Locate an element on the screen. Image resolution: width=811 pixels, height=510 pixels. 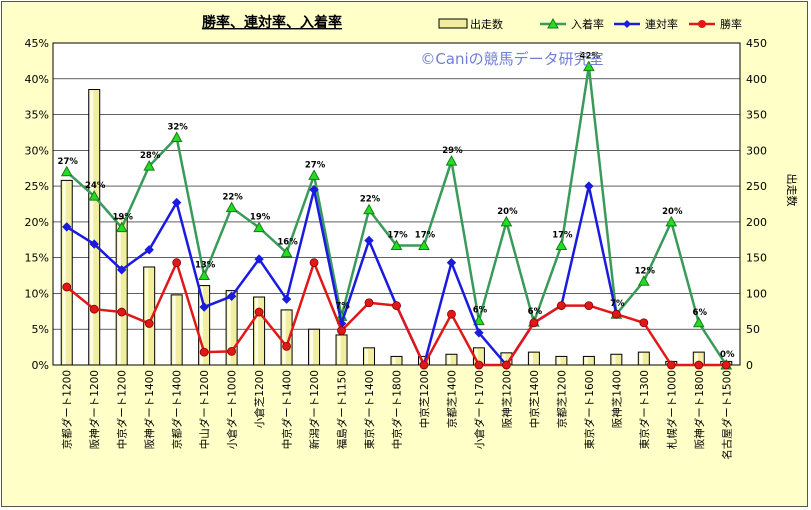
legend-label: 連対率 is located at coordinates (661, 24).